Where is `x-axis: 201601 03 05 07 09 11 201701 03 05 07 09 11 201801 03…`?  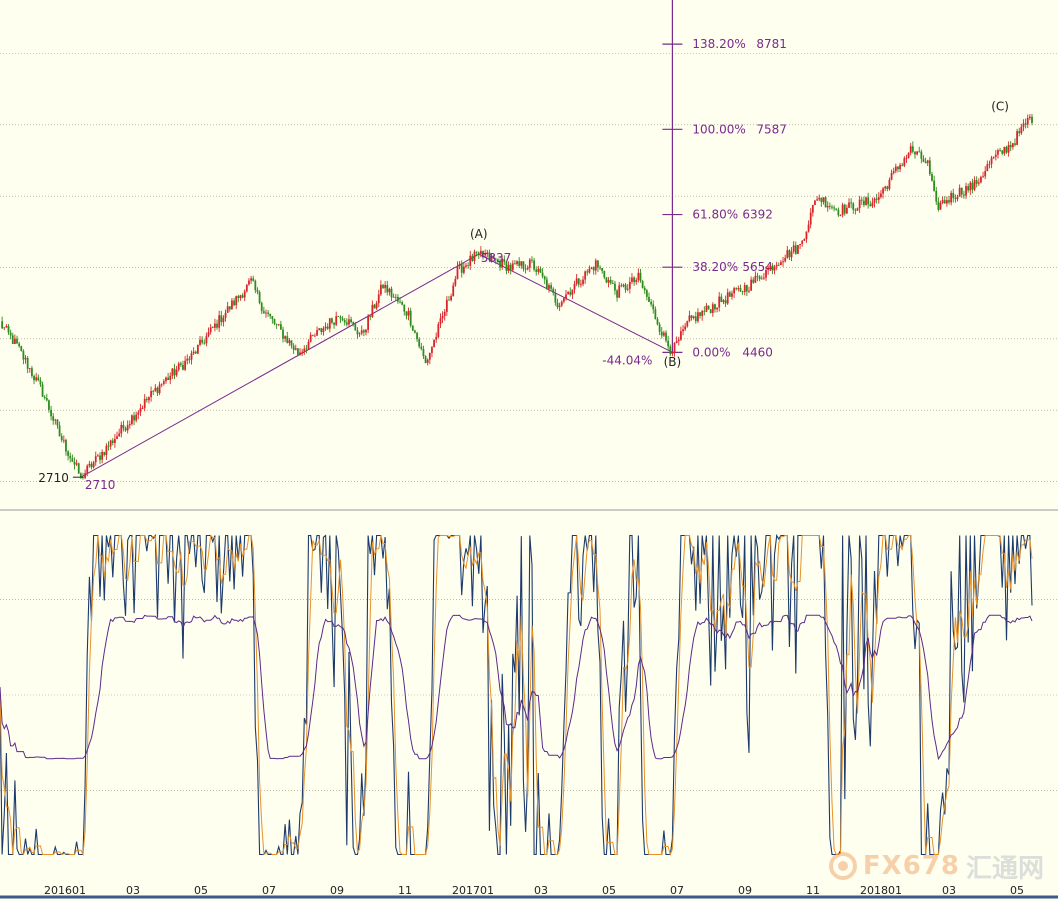
x-axis: 201601 03 05 07 09 11 201701 03 05 07 09 11 201801 03… is located at coordinates (534, 890).